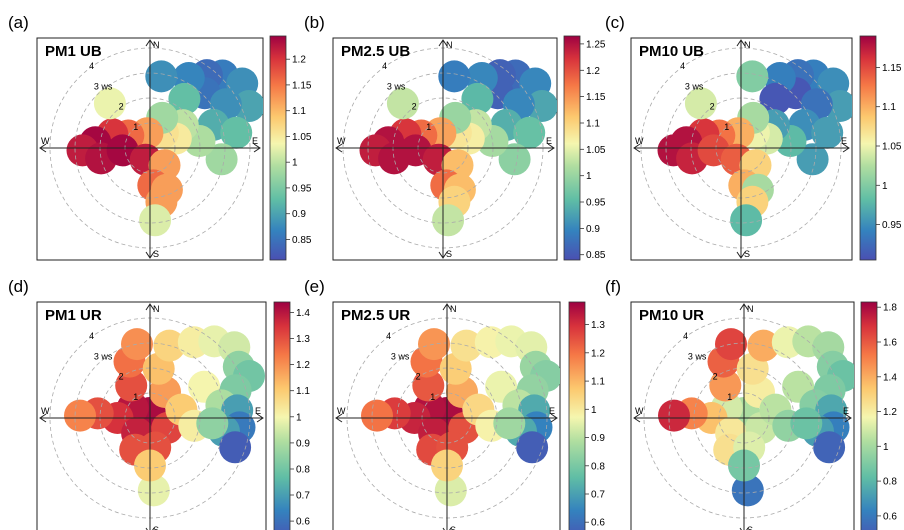 This screenshot has width=904, height=530. I want to click on panel-title: PM1 UR, so click(73, 315).